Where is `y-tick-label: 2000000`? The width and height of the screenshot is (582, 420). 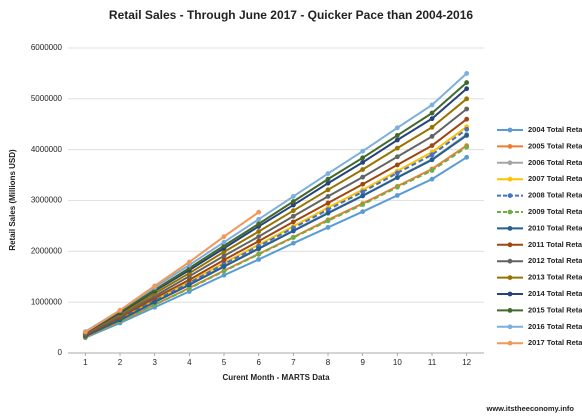
y-tick-label: 2000000 is located at coordinates (47, 250).